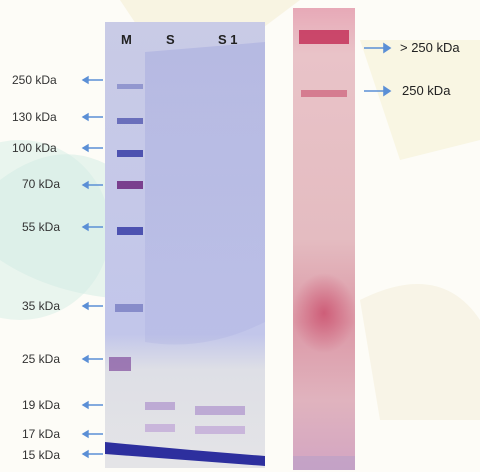 This screenshot has height=472, width=480. What do you see at coordinates (378, 69) in the screenshot?
I see `annotation-arrows` at bounding box center [378, 69].